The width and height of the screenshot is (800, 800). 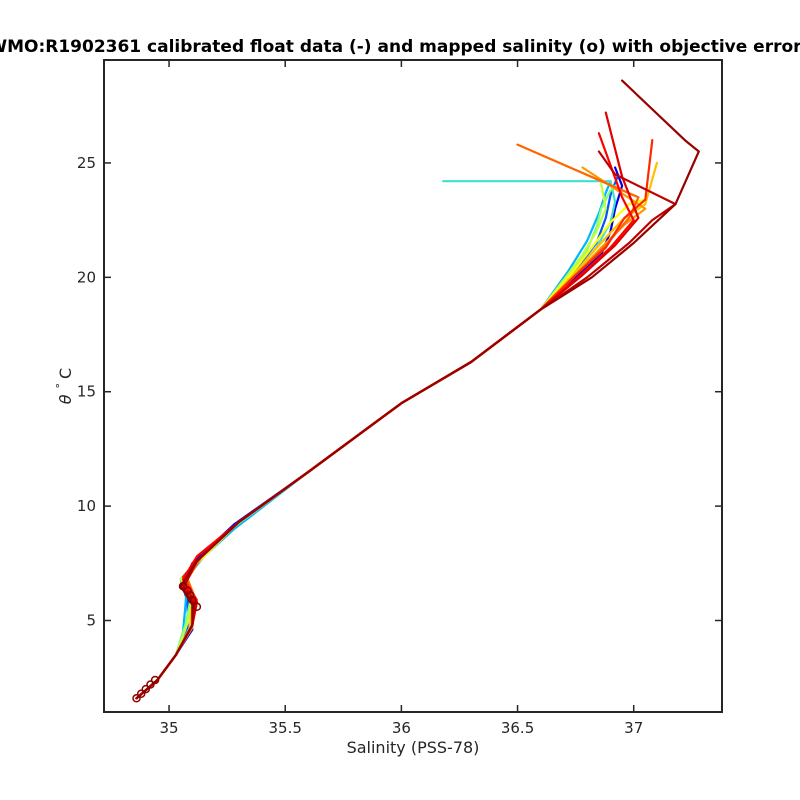 What do you see at coordinates (401, 728) in the screenshot?
I see `x-tick-label: 36` at bounding box center [401, 728].